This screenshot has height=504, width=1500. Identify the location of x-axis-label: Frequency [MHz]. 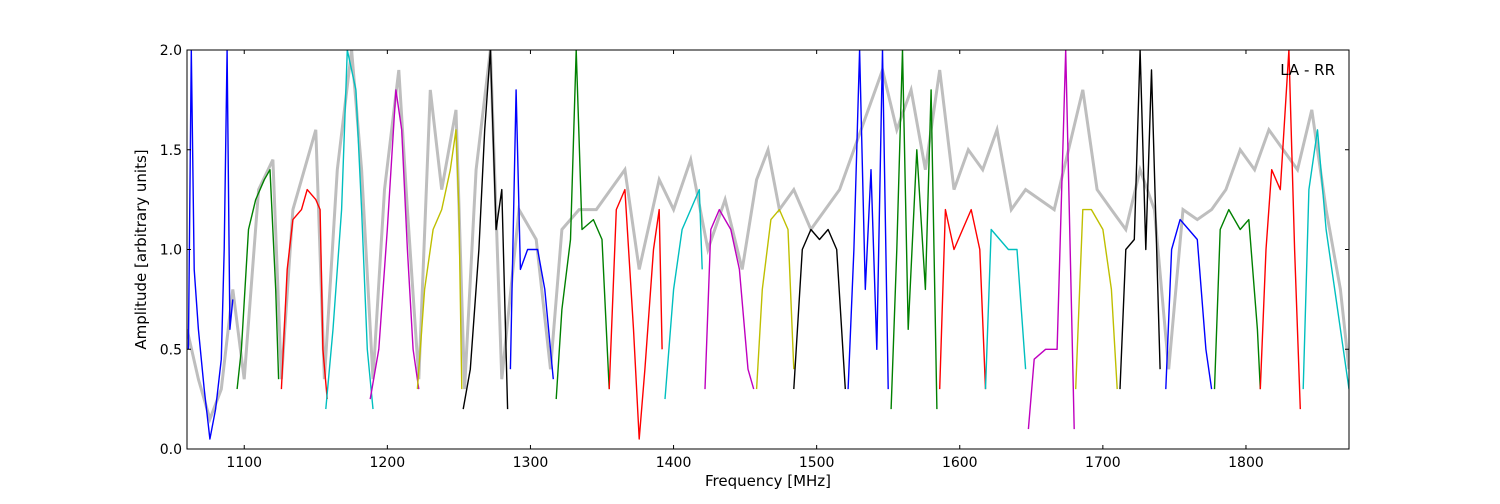
(768, 481).